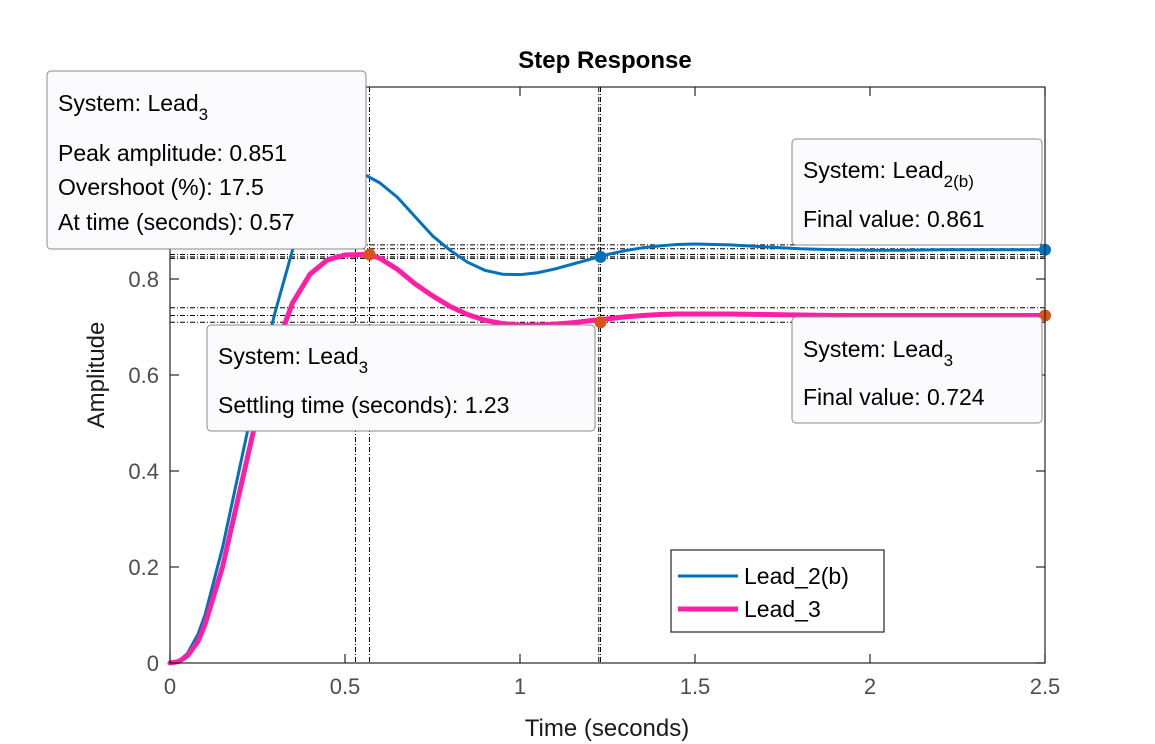  Describe the element at coordinates (161, 187) in the screenshot. I see `datatip-line-overshoot: Overshoot (%): 17.5` at that location.